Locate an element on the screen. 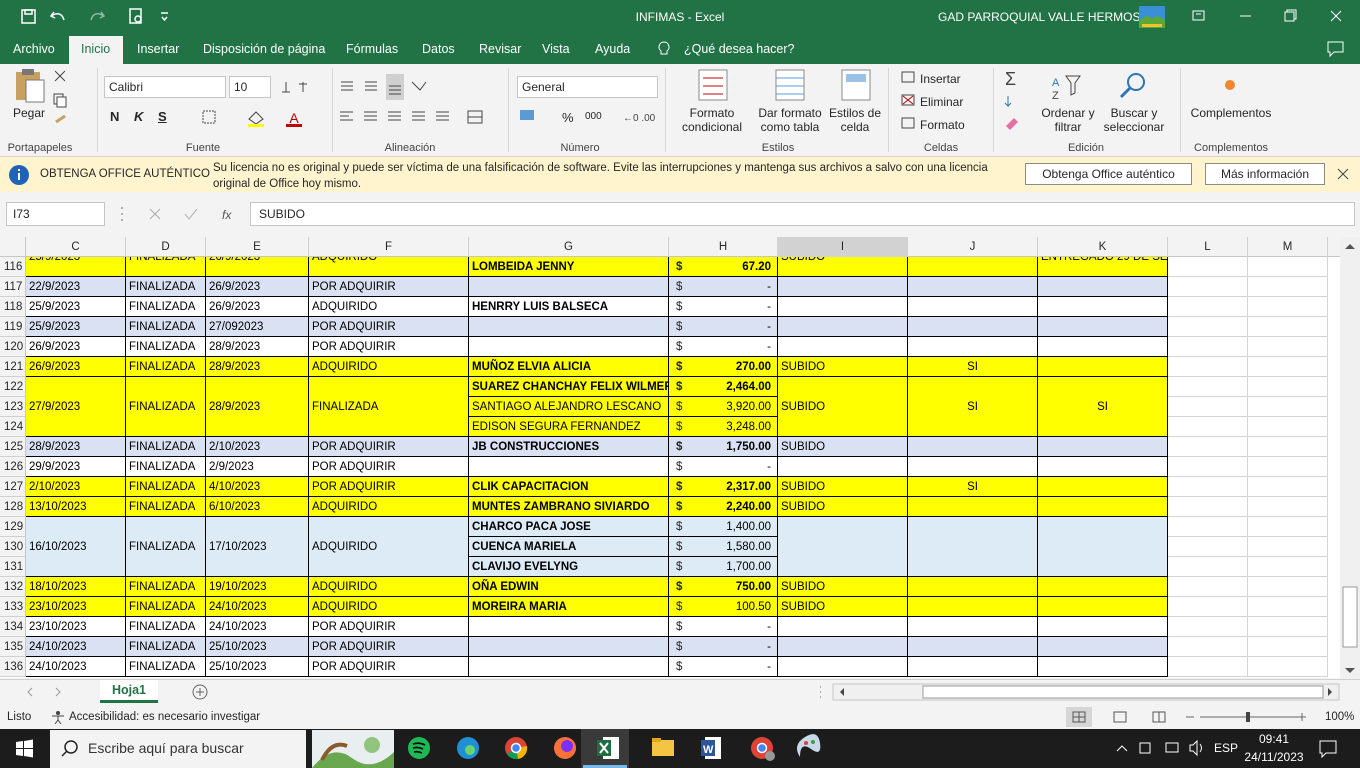  clock-date: 24/11/2023 is located at coordinates (1274, 757).